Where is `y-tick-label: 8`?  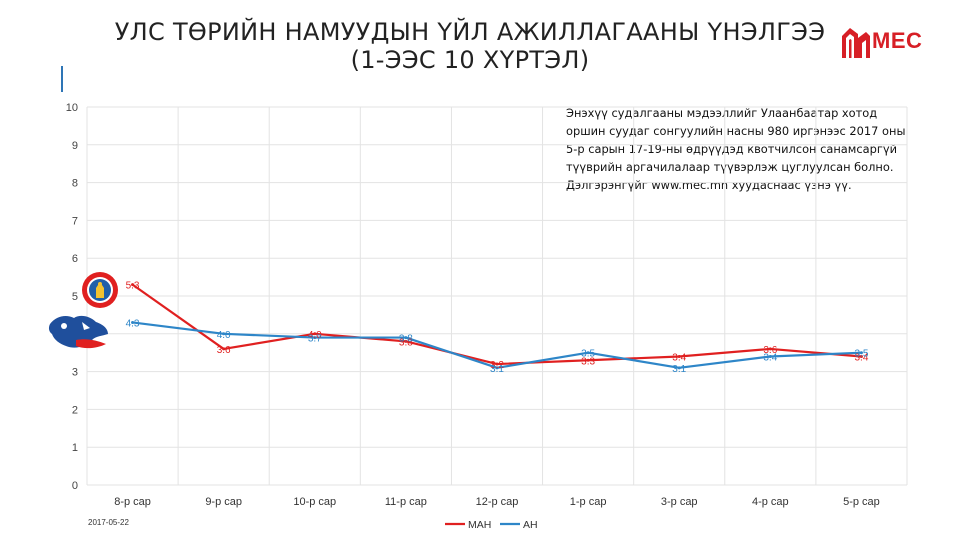 y-tick-label: 8 is located at coordinates (75, 184).